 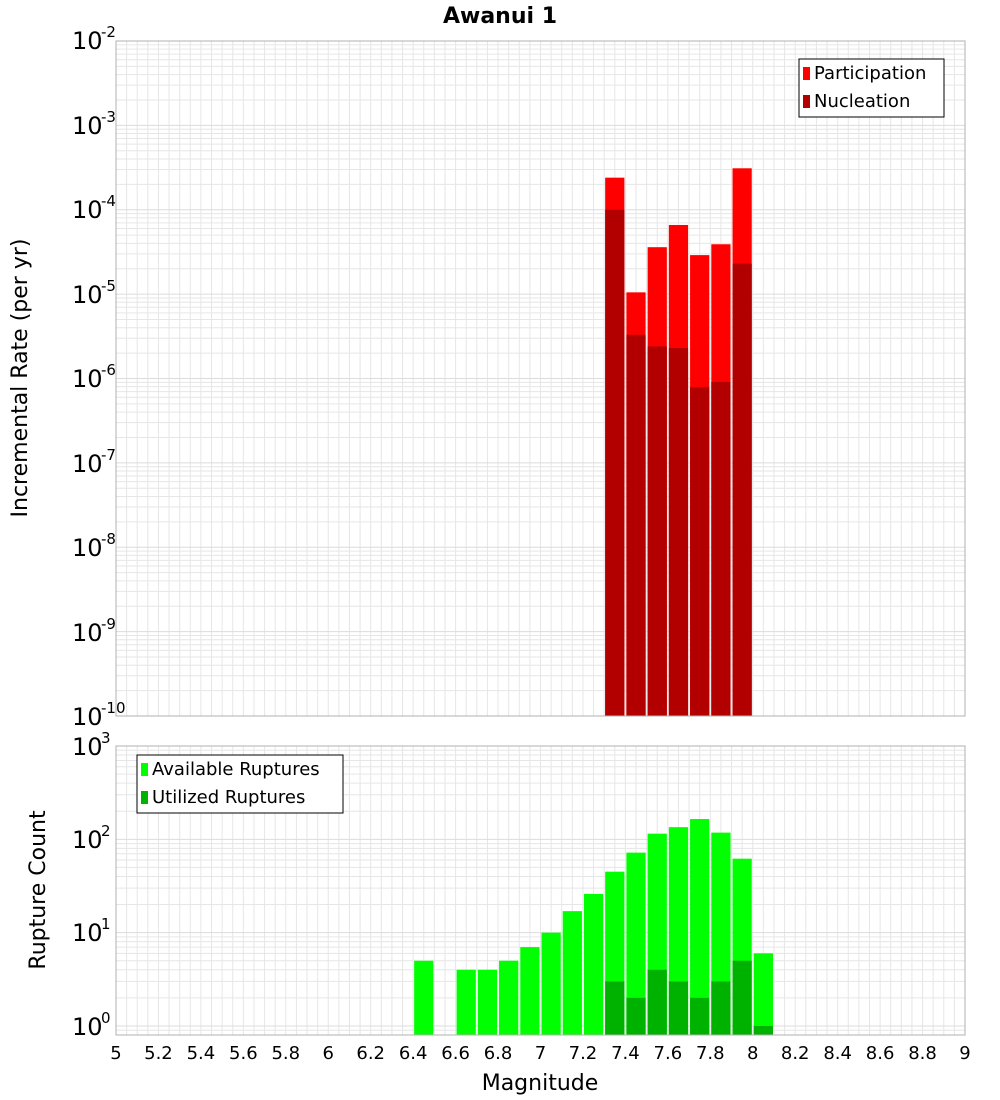 What do you see at coordinates (113, 708) in the screenshot?
I see `y-tick-exponent: -10` at bounding box center [113, 708].